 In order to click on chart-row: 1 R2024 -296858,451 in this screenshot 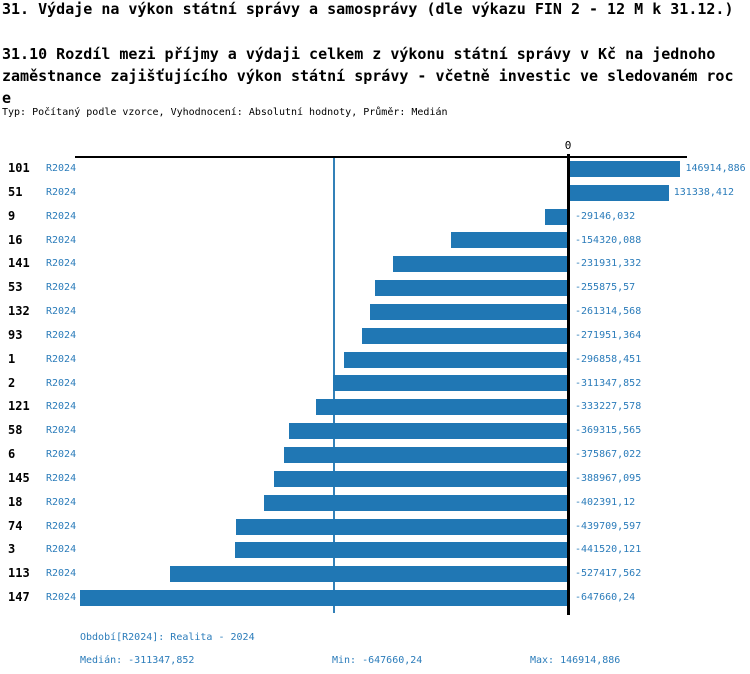, I will do `click(375, 360)`.